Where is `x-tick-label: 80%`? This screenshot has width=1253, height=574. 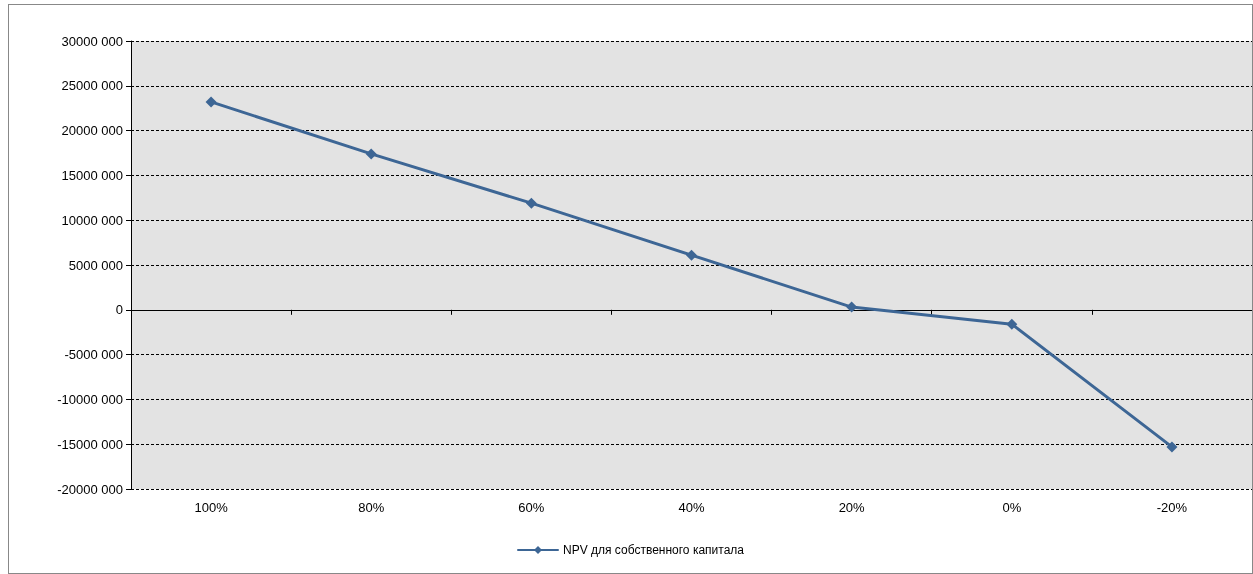
x-tick-label: 80% is located at coordinates (371, 507).